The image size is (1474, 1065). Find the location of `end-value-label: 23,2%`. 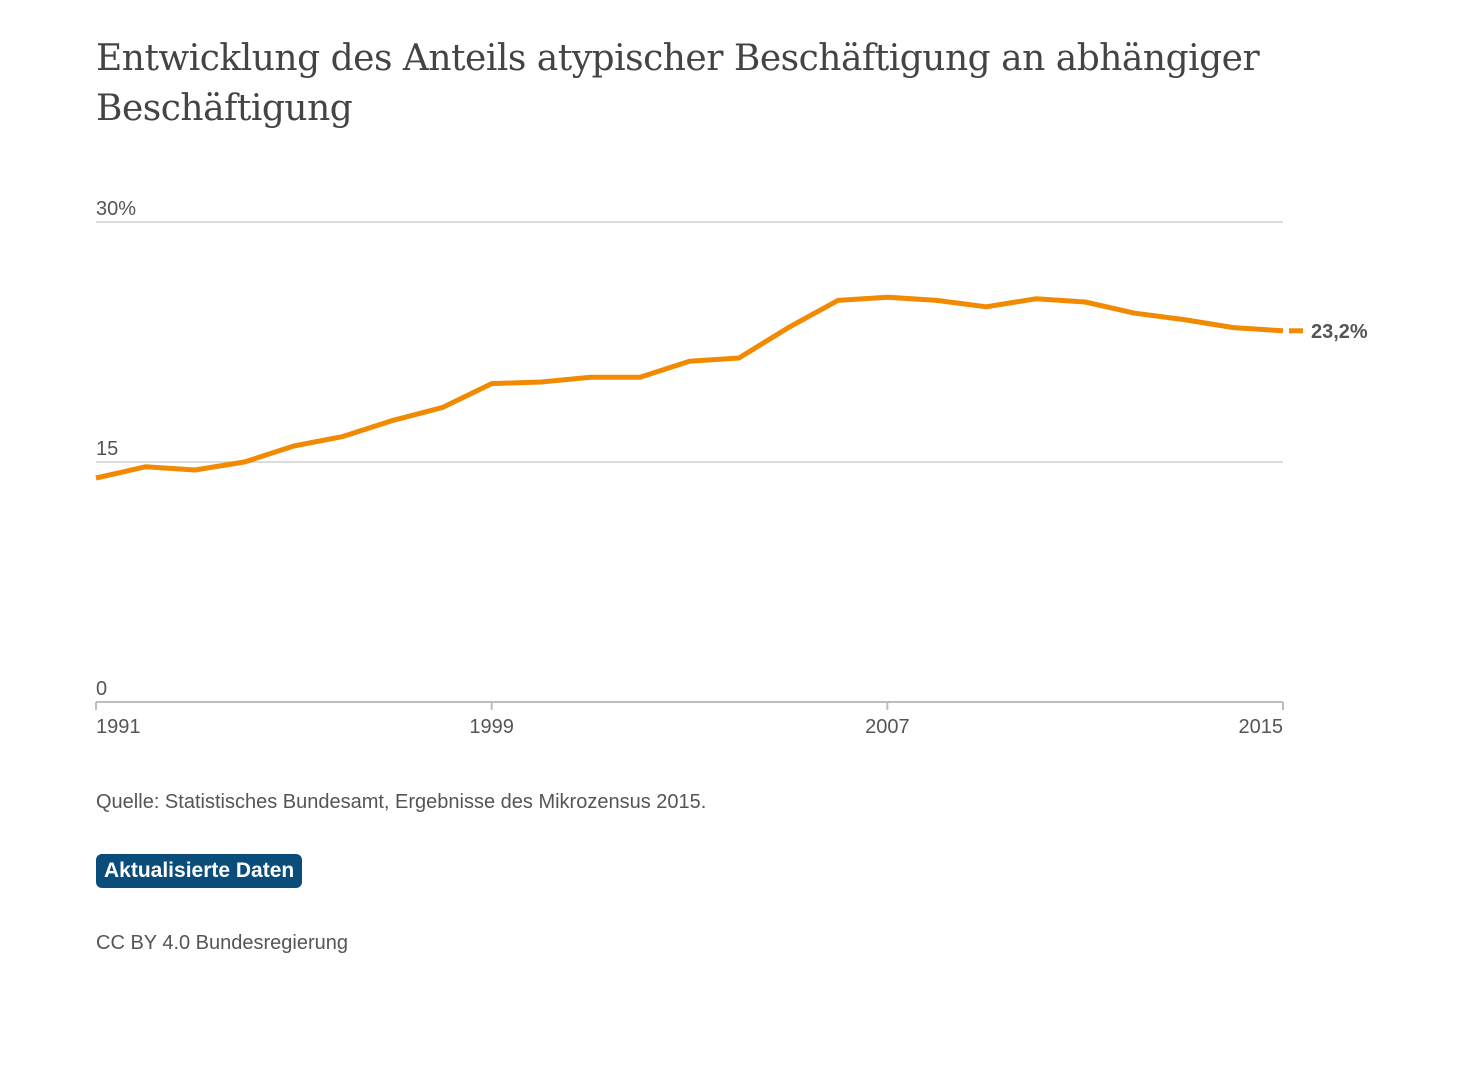

end-value-label: 23,2% is located at coordinates (1339, 332).